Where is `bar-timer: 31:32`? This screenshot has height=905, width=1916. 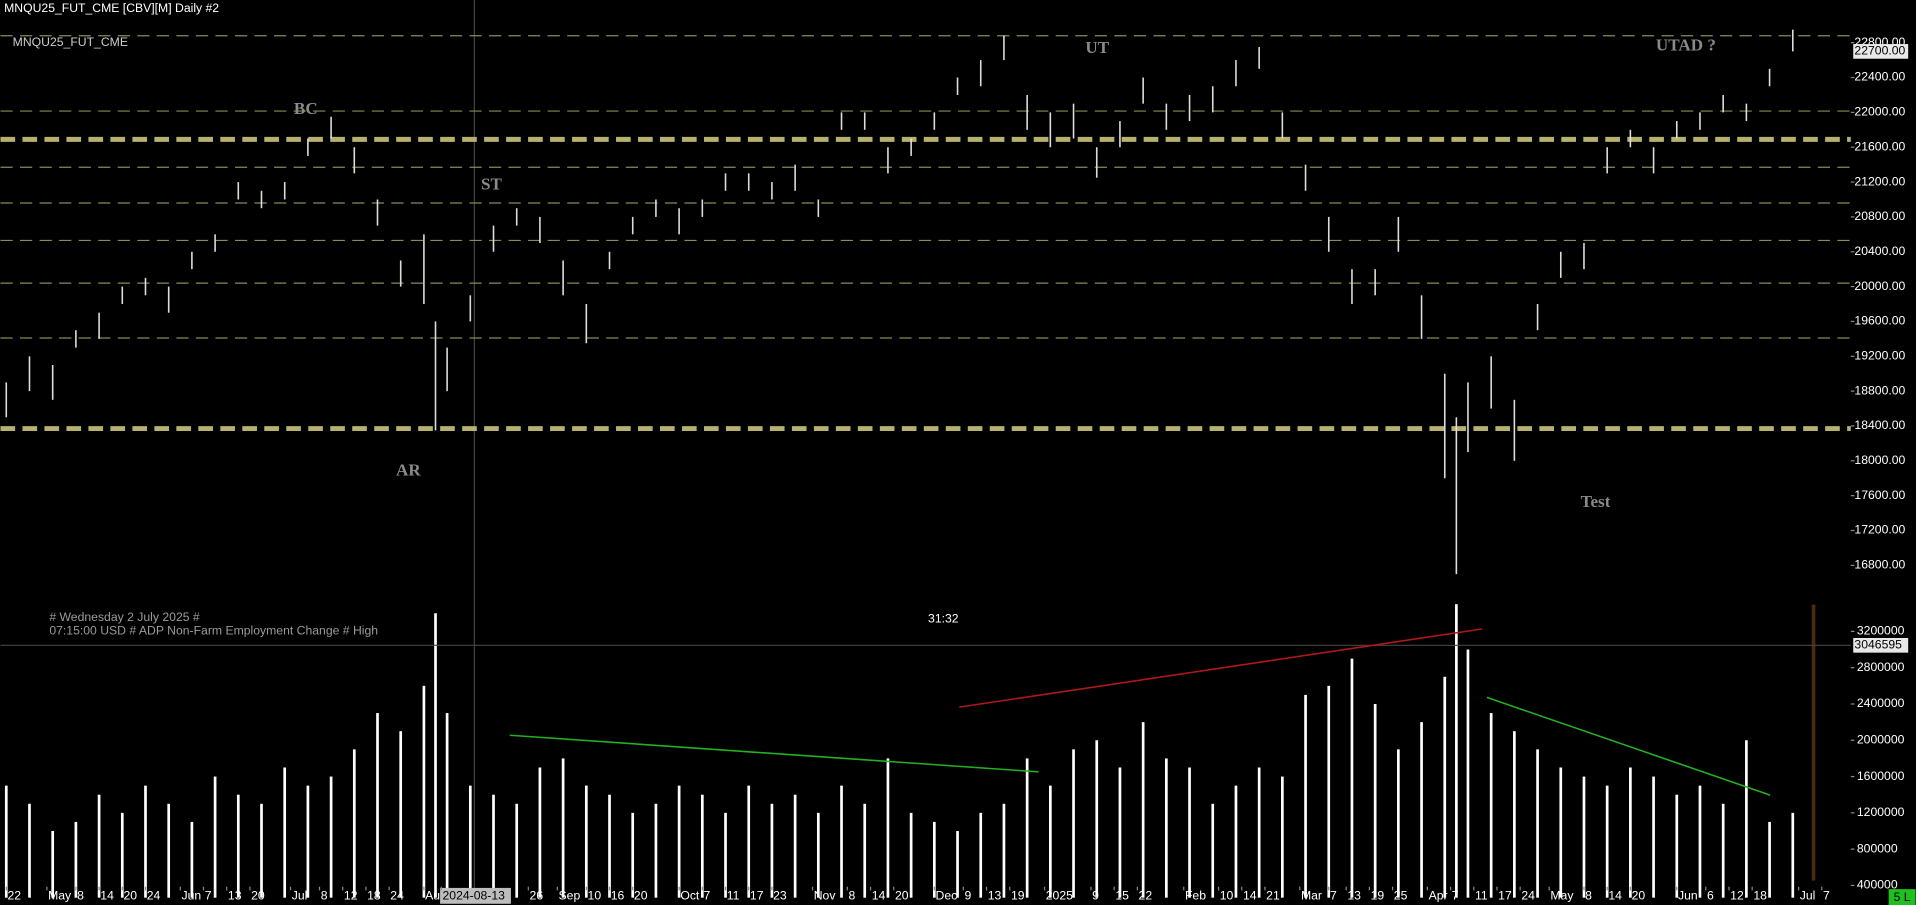 bar-timer: 31:32 is located at coordinates (943, 618).